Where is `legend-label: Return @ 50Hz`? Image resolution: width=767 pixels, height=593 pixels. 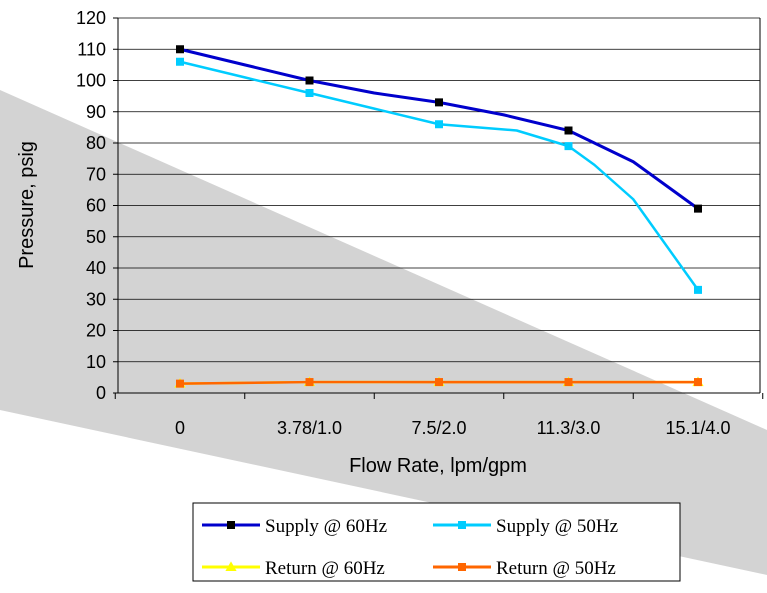
legend-label: Return @ 50Hz is located at coordinates (556, 568).